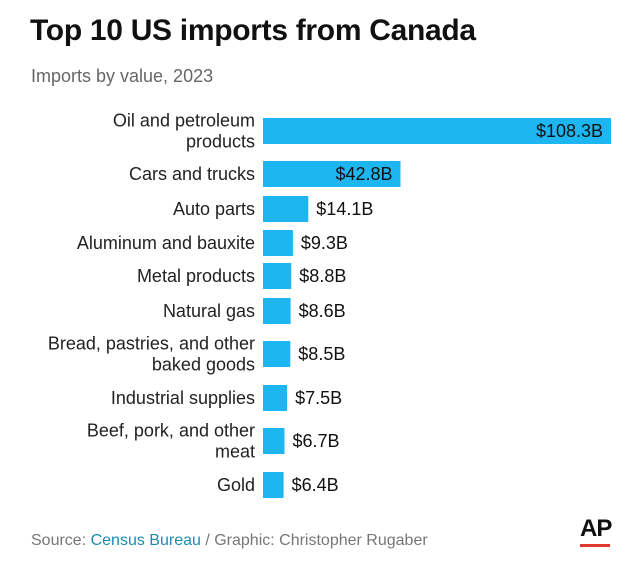 Image resolution: width=640 pixels, height=582 pixels. I want to click on category-label: Metal products, so click(196, 276).